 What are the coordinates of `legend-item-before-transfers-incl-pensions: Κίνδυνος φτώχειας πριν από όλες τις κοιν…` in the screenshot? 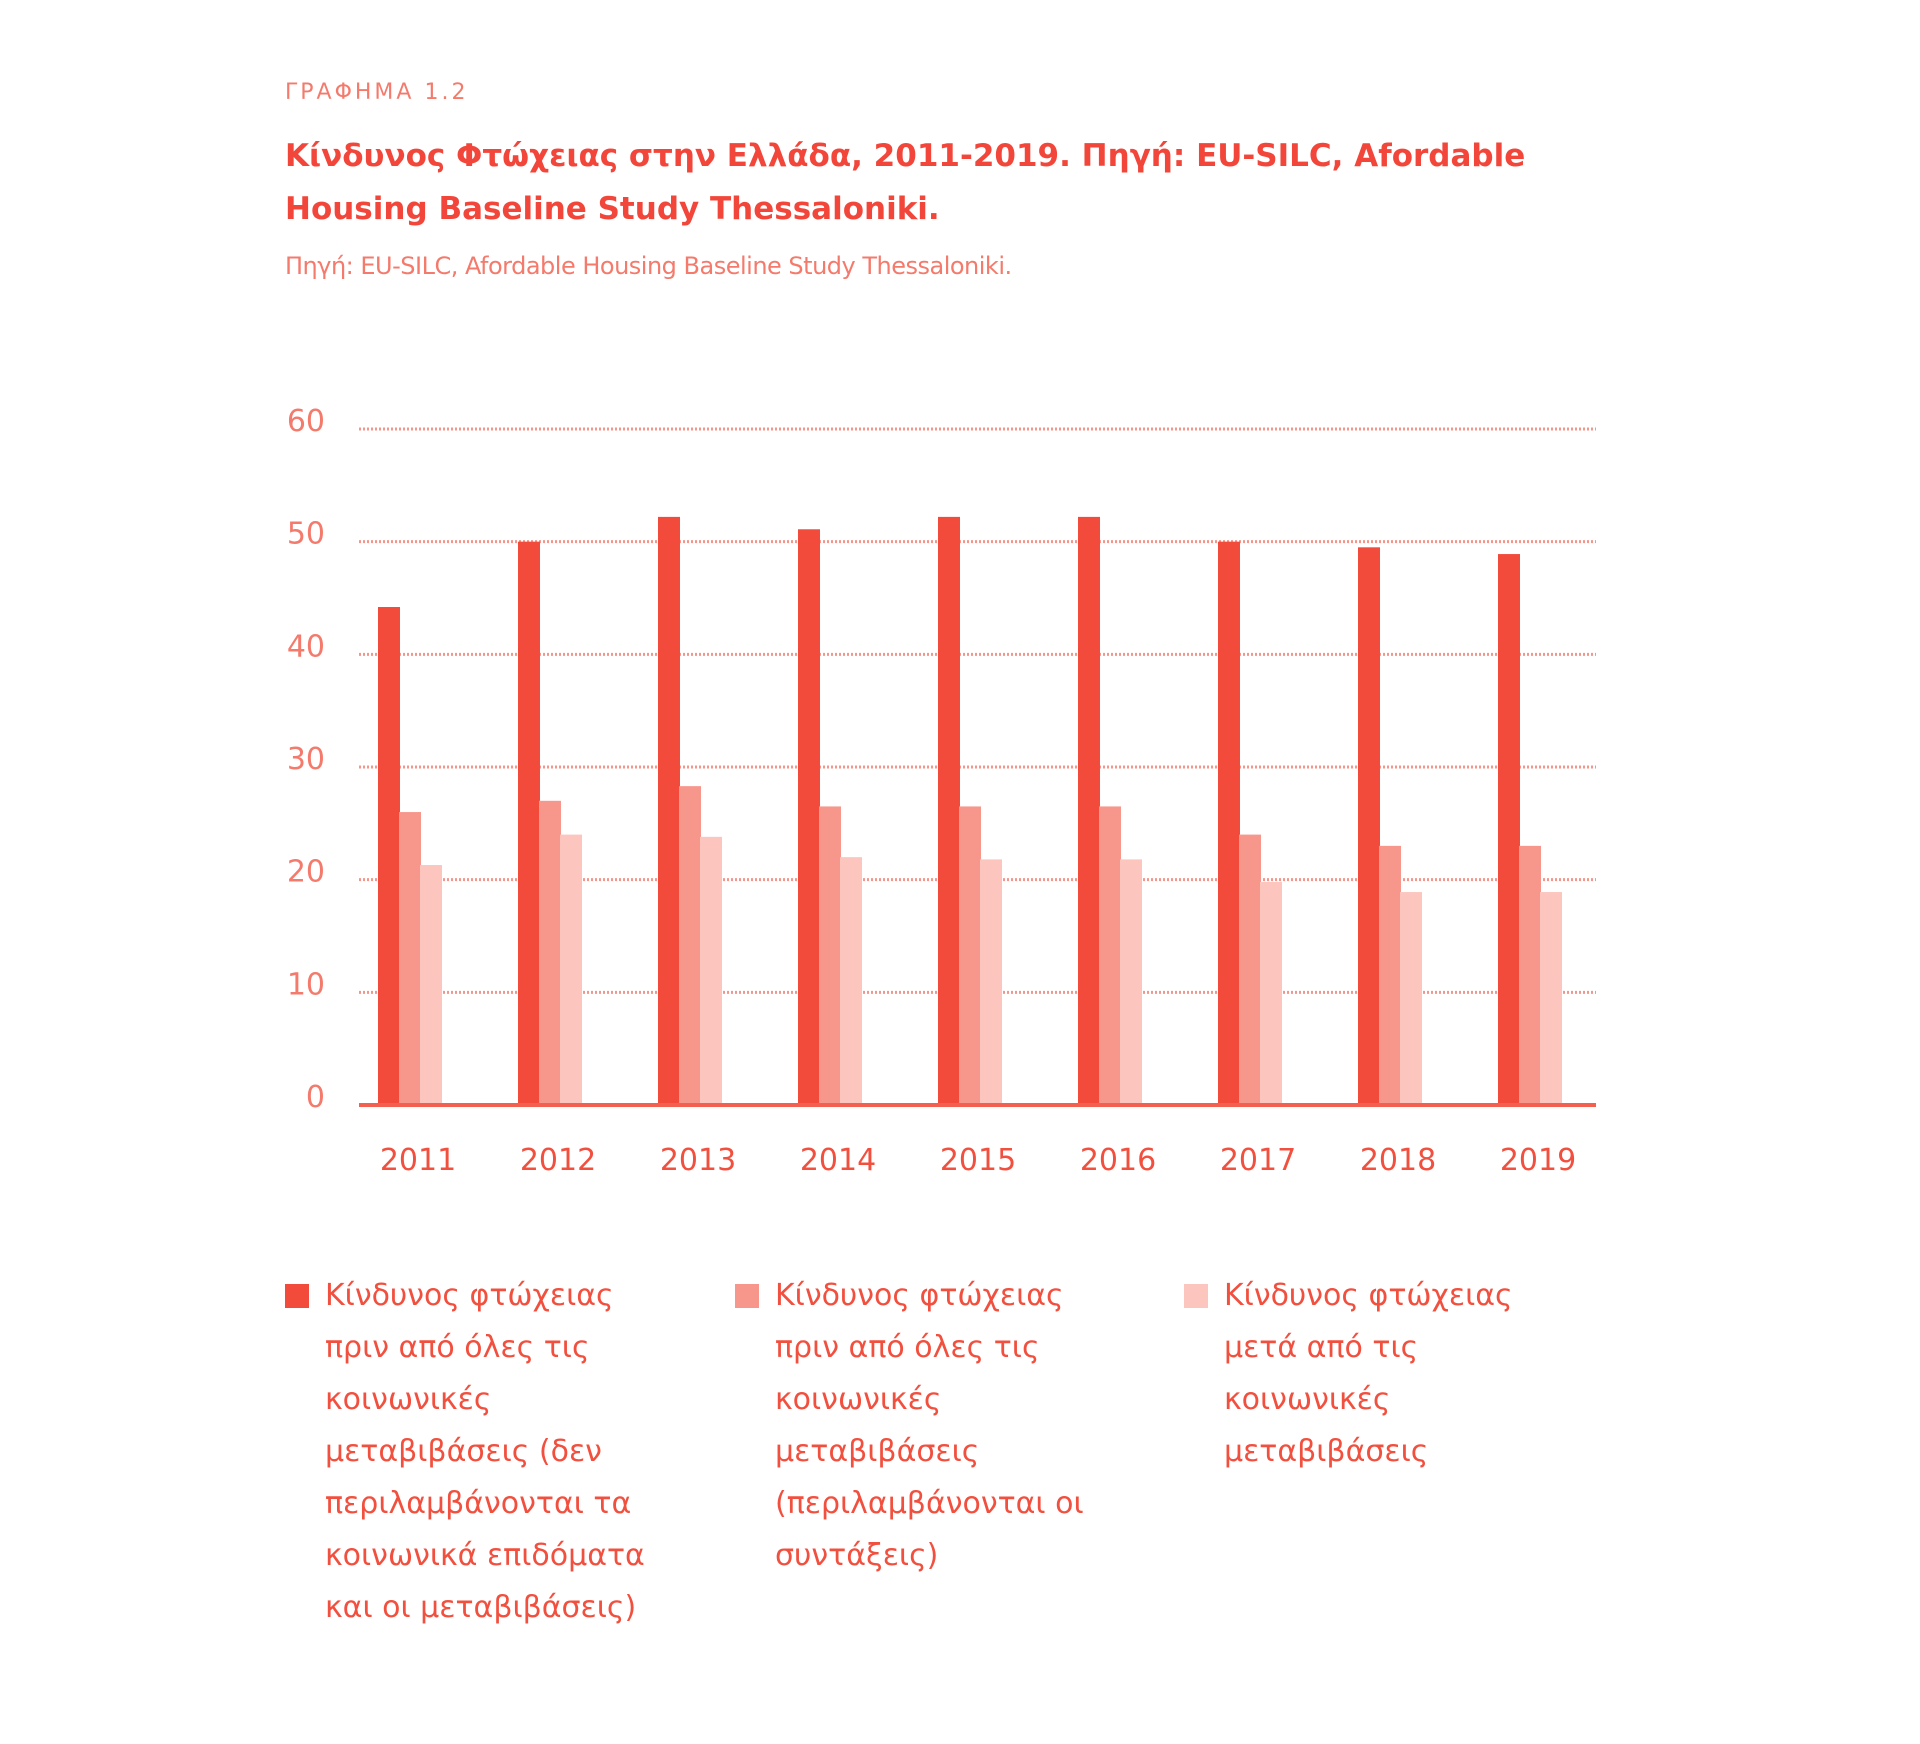 It's located at (920, 1426).